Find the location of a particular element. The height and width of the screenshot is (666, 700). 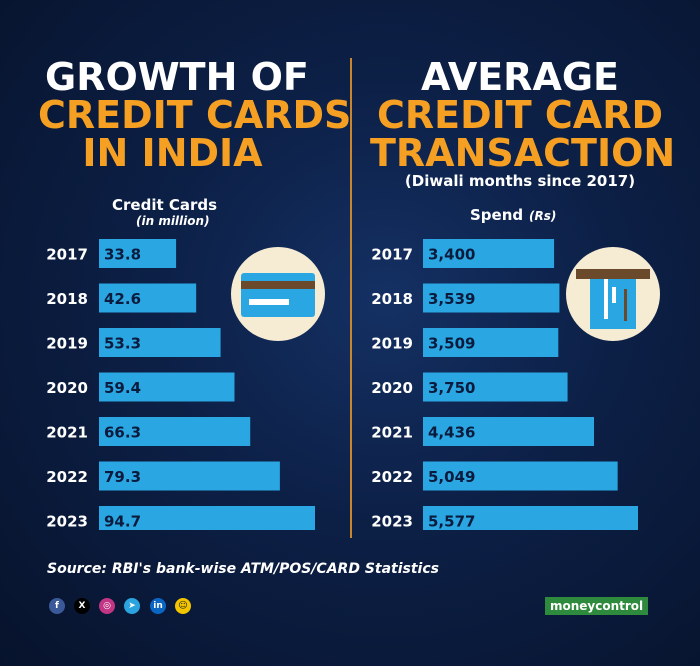

credit-cards-value-label-2022: 79.3 is located at coordinates (122, 477).